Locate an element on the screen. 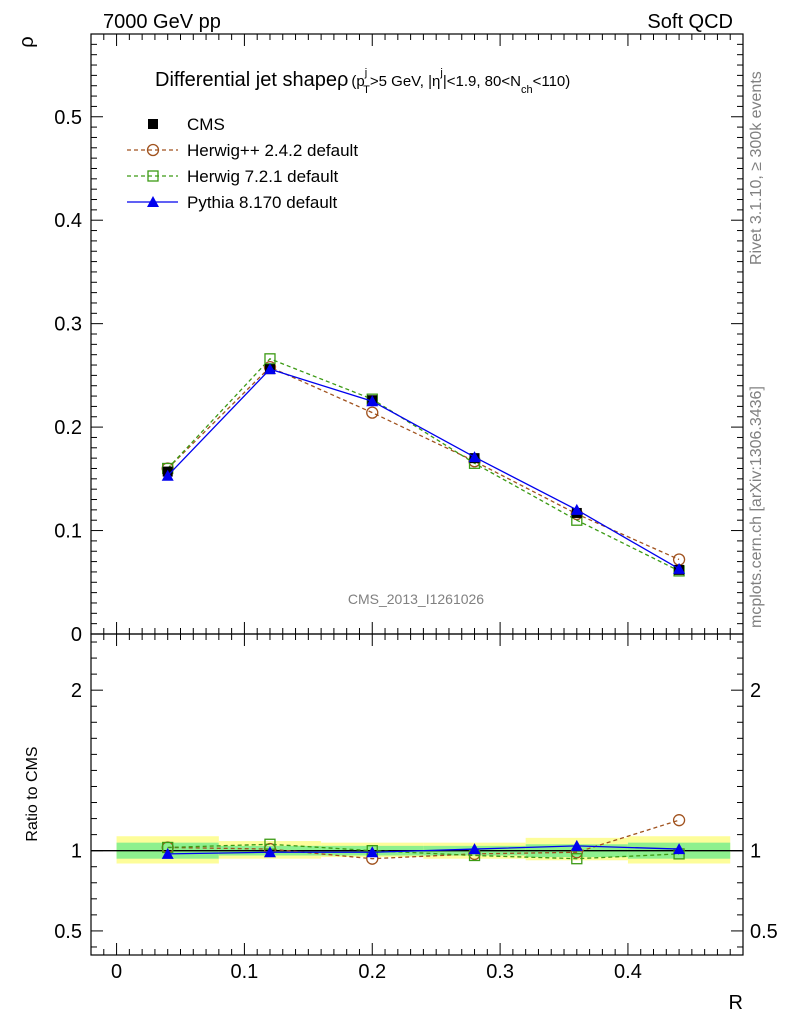 This screenshot has height=1024, width=786. ratio-y-tick-label: 2 is located at coordinates (76, 691).